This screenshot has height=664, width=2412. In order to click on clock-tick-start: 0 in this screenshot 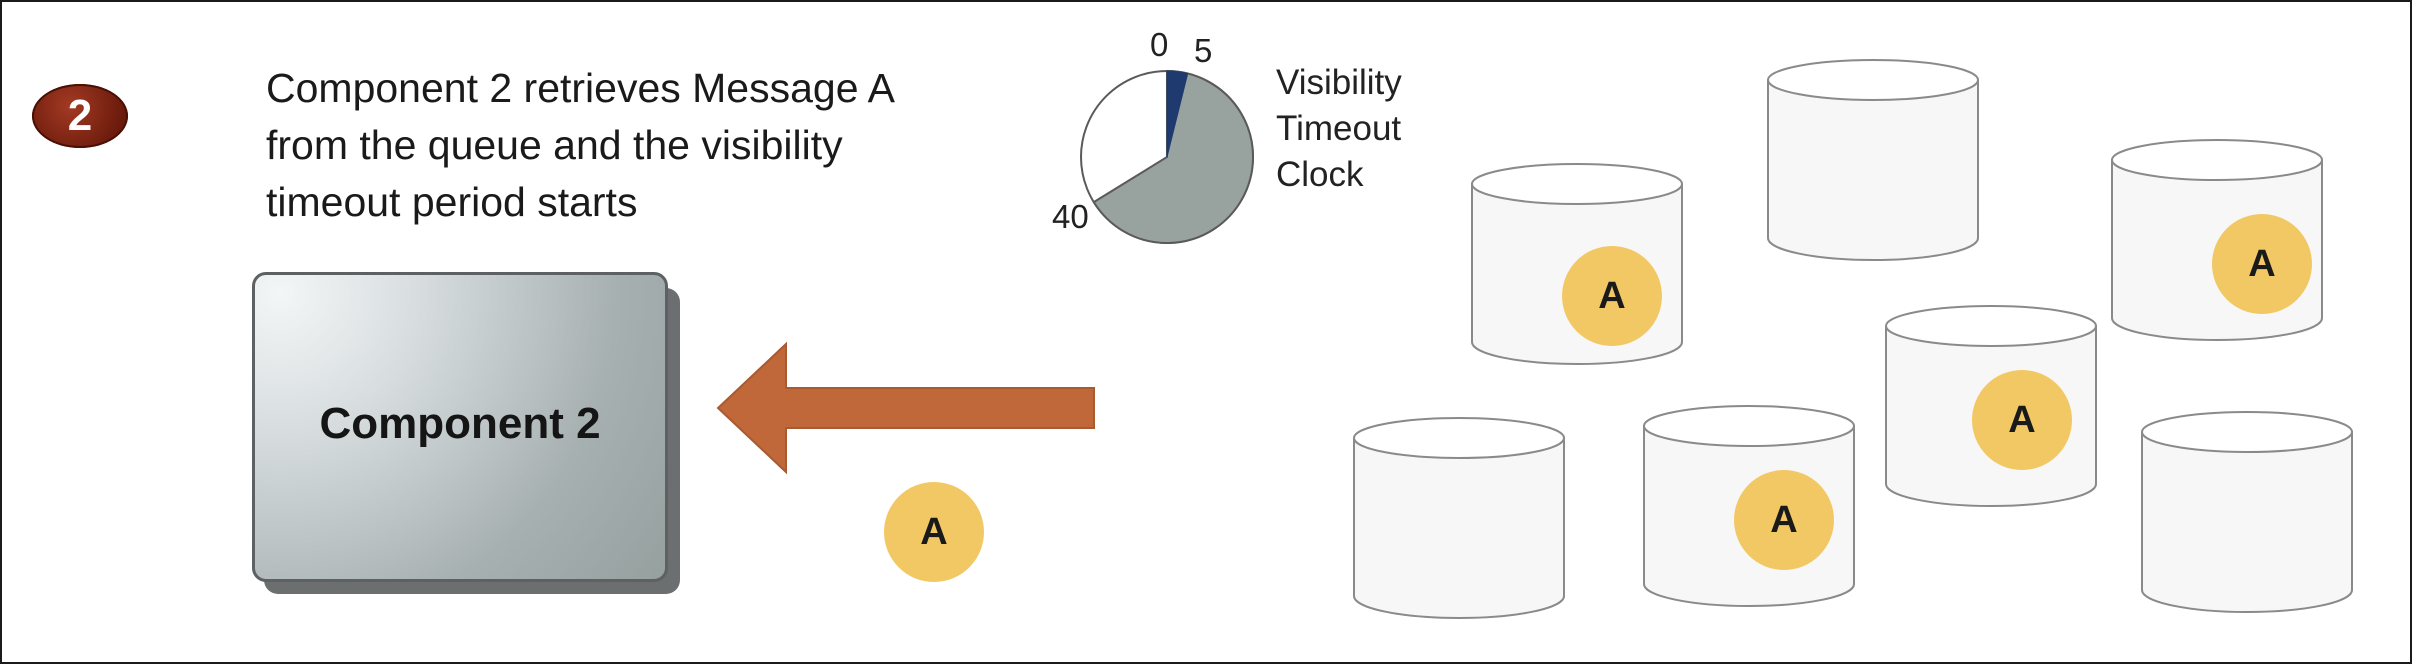, I will do `click(1159, 44)`.